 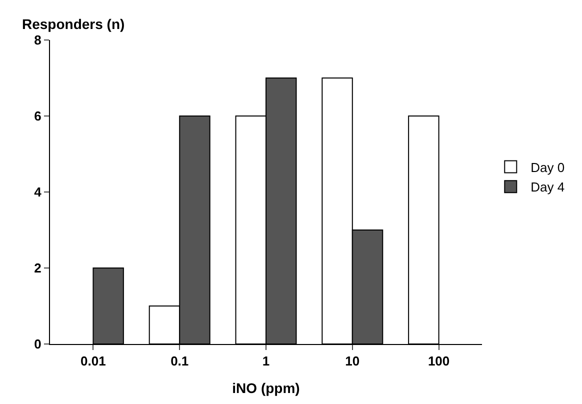 I want to click on y-tick-label: 8, so click(x=38, y=40).